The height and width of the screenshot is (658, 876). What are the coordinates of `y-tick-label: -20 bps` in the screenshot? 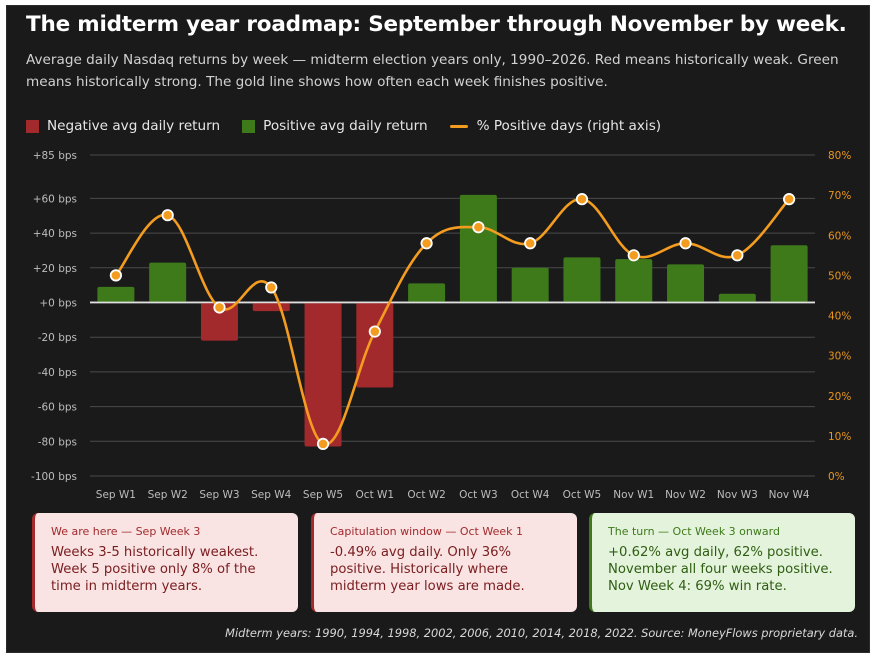 It's located at (57, 338).